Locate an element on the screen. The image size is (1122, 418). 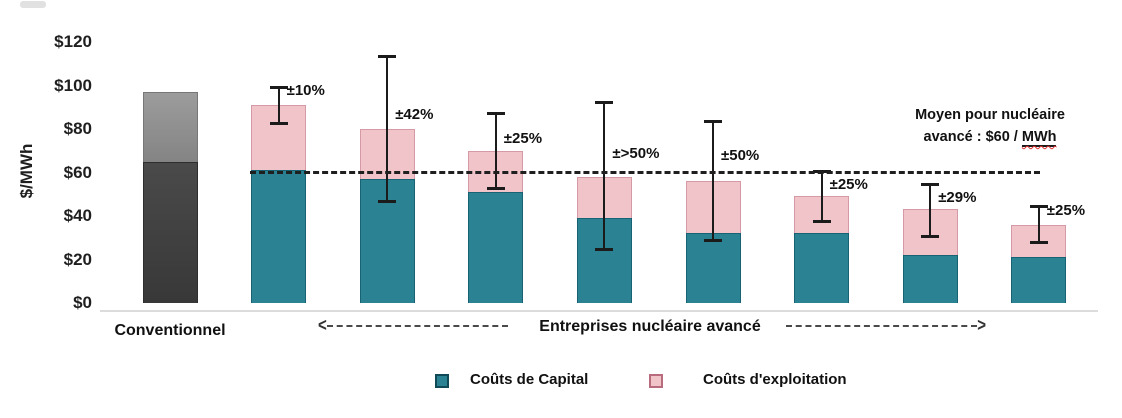
average-annotation: Moyen pour nucléaire avancé : $60 / MWh is located at coordinates (990, 126).